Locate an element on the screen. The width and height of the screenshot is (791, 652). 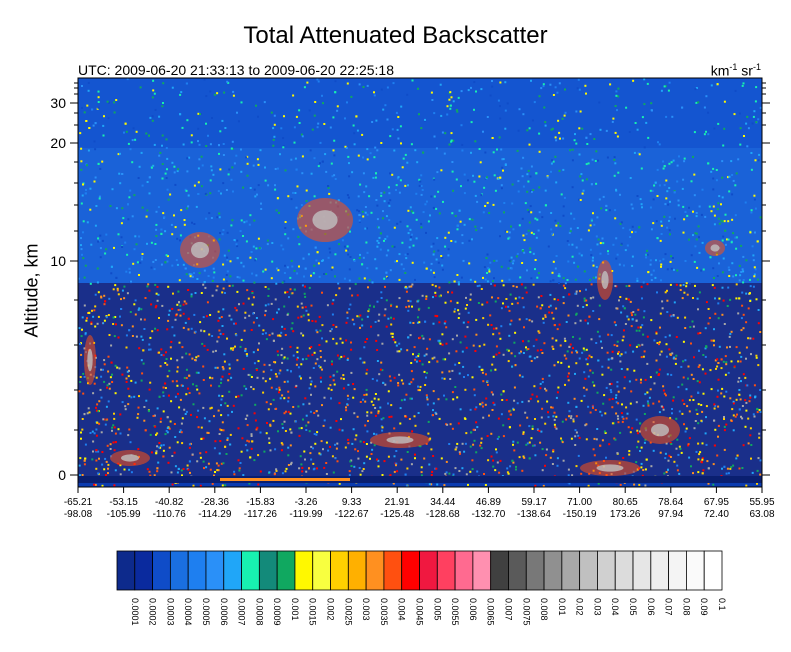
x-tick-lon: -114.29 is located at coordinates (215, 514).